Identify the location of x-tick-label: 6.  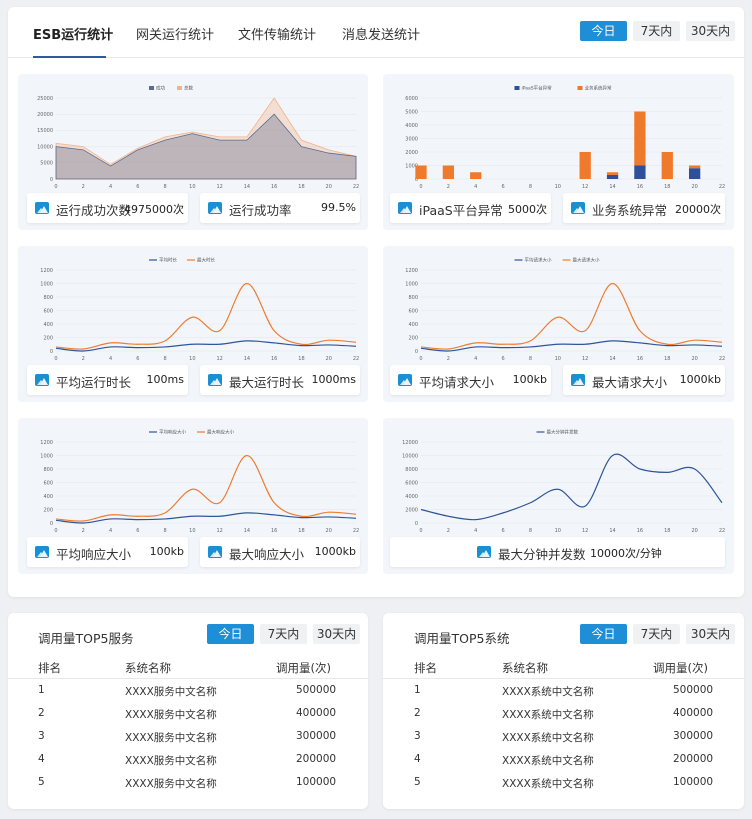
(137, 531).